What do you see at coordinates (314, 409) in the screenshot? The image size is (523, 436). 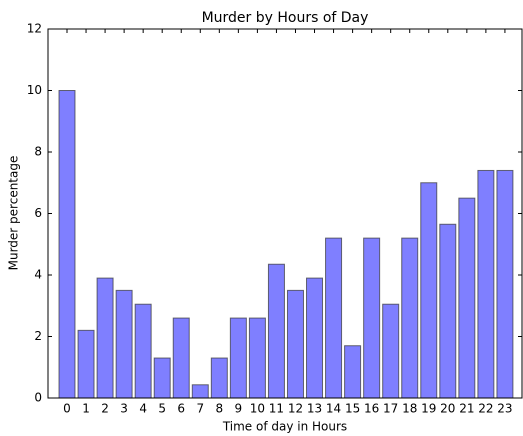 I see `x-tick-label: 13` at bounding box center [314, 409].